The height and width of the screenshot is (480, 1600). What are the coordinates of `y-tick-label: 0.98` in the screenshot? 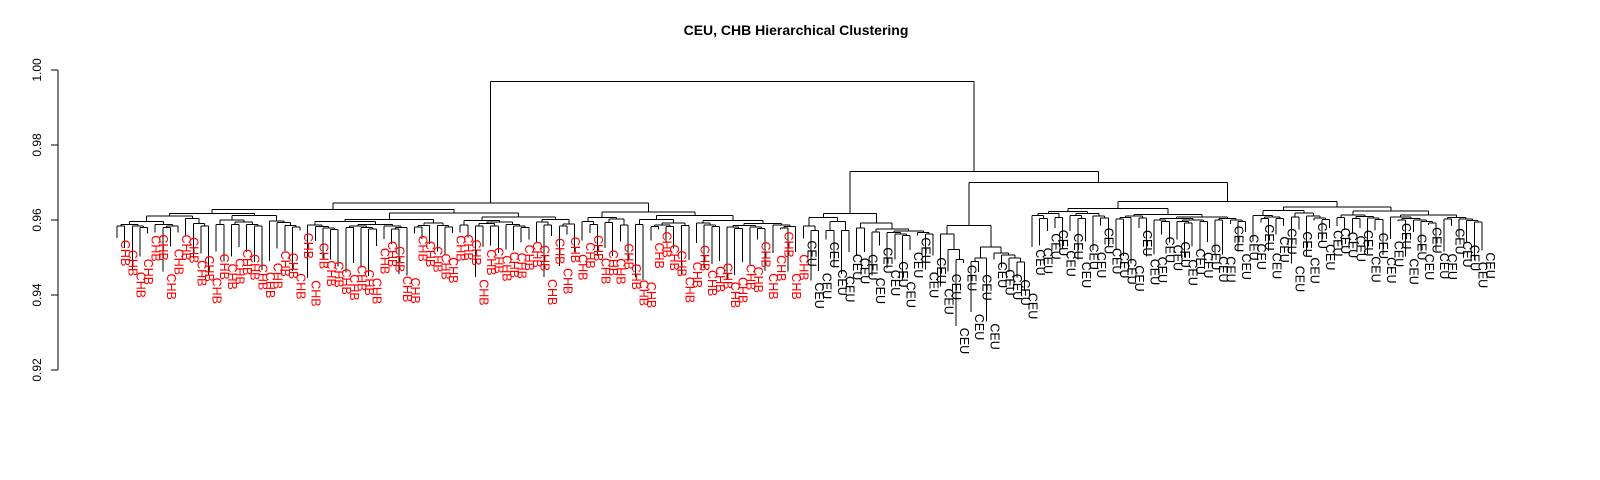 It's located at (37, 145).